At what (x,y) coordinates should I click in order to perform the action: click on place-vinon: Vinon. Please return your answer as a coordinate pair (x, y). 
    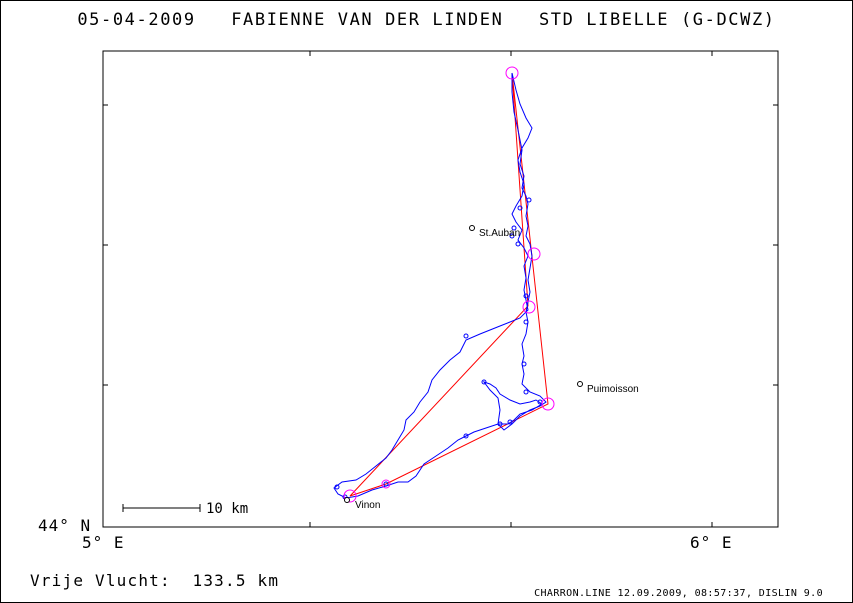
    Looking at the image, I should click on (362, 504).